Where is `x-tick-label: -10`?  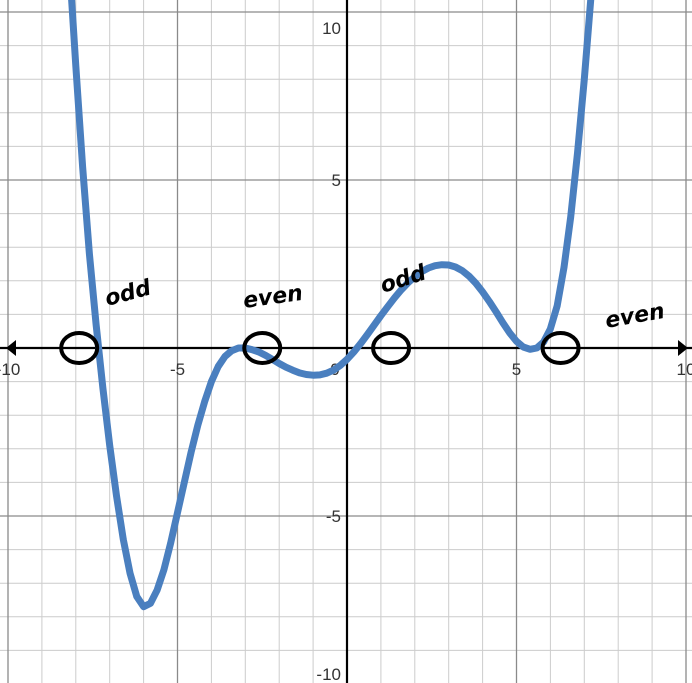
x-tick-label: -10 is located at coordinates (10, 369).